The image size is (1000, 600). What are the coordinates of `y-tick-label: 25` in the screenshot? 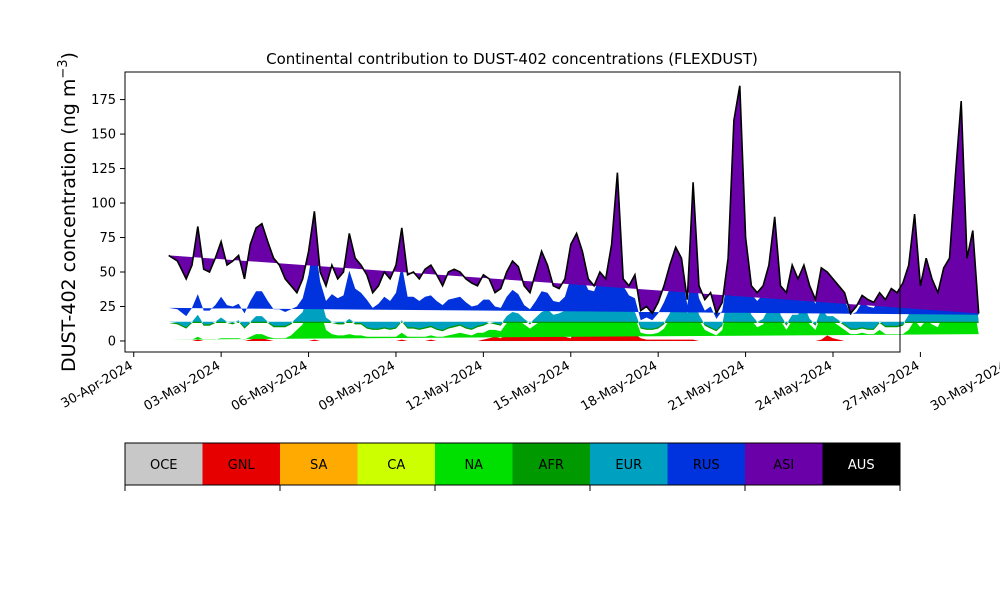 It's located at (107, 307).